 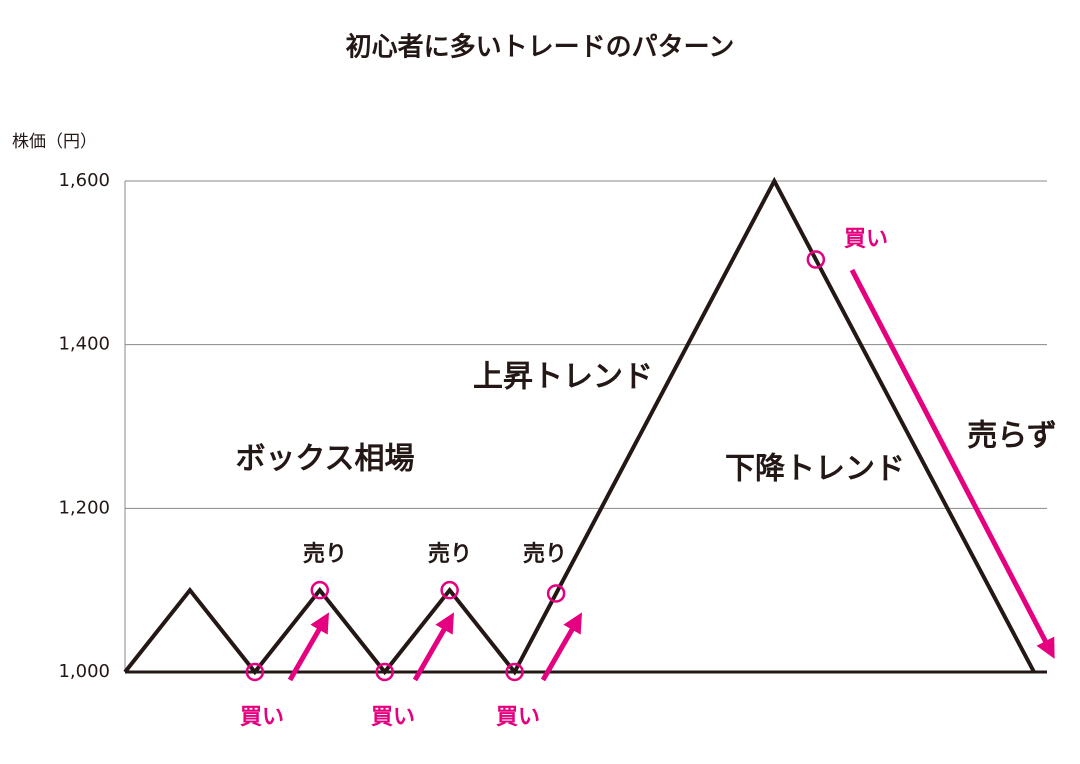 What do you see at coordinates (563, 377) in the screenshot?
I see `annotation: 上昇トレンド` at bounding box center [563, 377].